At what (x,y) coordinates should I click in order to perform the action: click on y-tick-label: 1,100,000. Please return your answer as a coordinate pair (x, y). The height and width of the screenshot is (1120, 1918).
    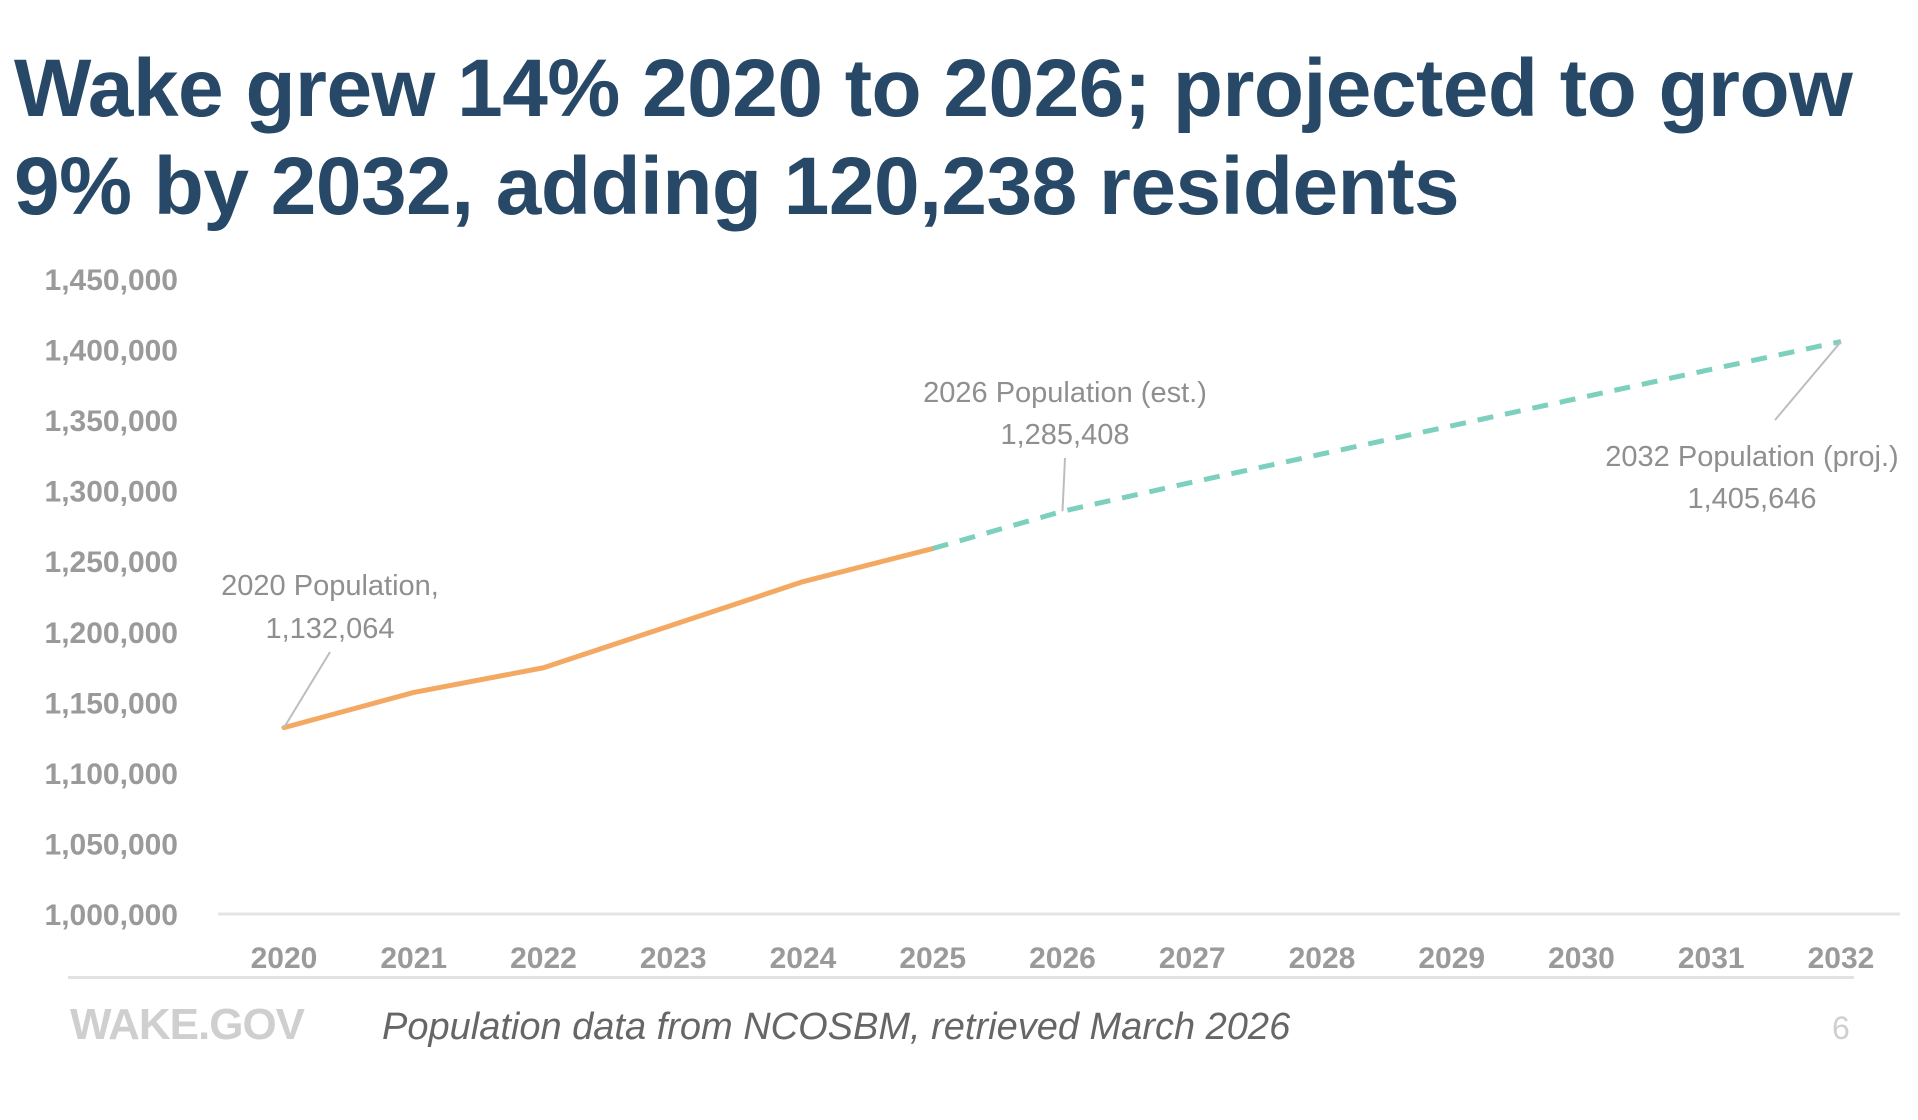
    Looking at the image, I should click on (111, 774).